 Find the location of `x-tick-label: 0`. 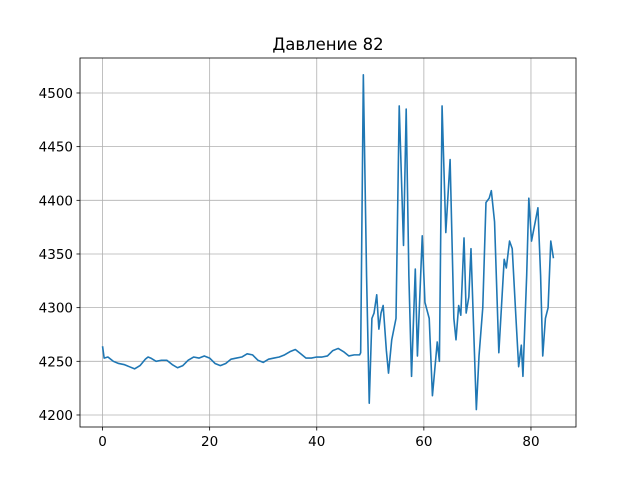

x-tick-label: 0 is located at coordinates (102, 442).